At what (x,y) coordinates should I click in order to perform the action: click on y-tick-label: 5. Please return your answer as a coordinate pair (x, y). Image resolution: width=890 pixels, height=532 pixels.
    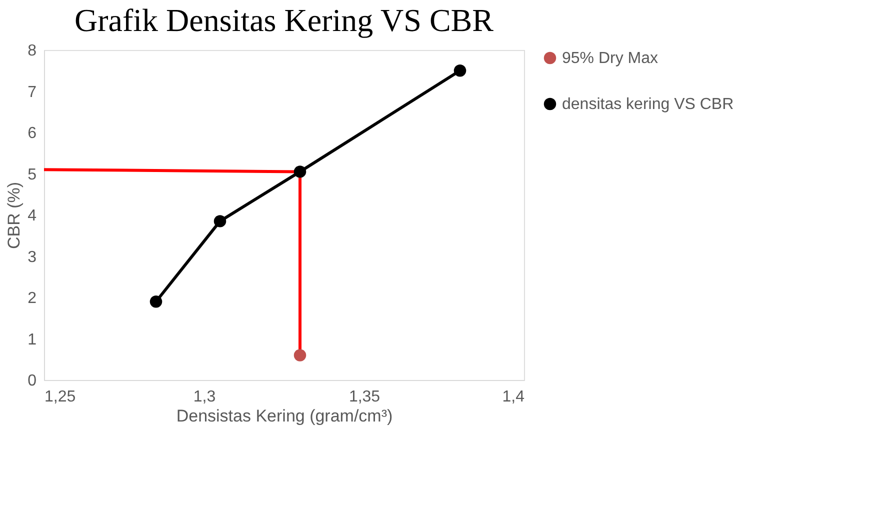
    Looking at the image, I should click on (32, 175).